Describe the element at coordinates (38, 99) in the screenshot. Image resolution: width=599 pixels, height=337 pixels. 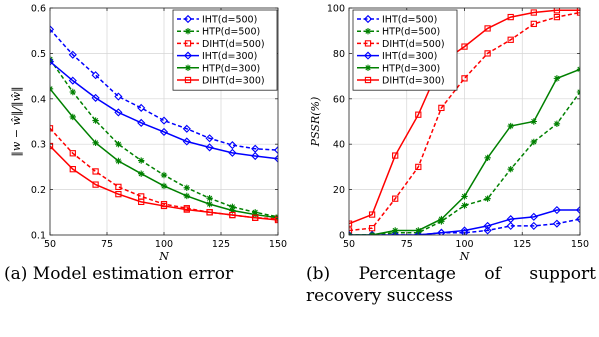
I see `y-tick-label: 0.4` at that location.